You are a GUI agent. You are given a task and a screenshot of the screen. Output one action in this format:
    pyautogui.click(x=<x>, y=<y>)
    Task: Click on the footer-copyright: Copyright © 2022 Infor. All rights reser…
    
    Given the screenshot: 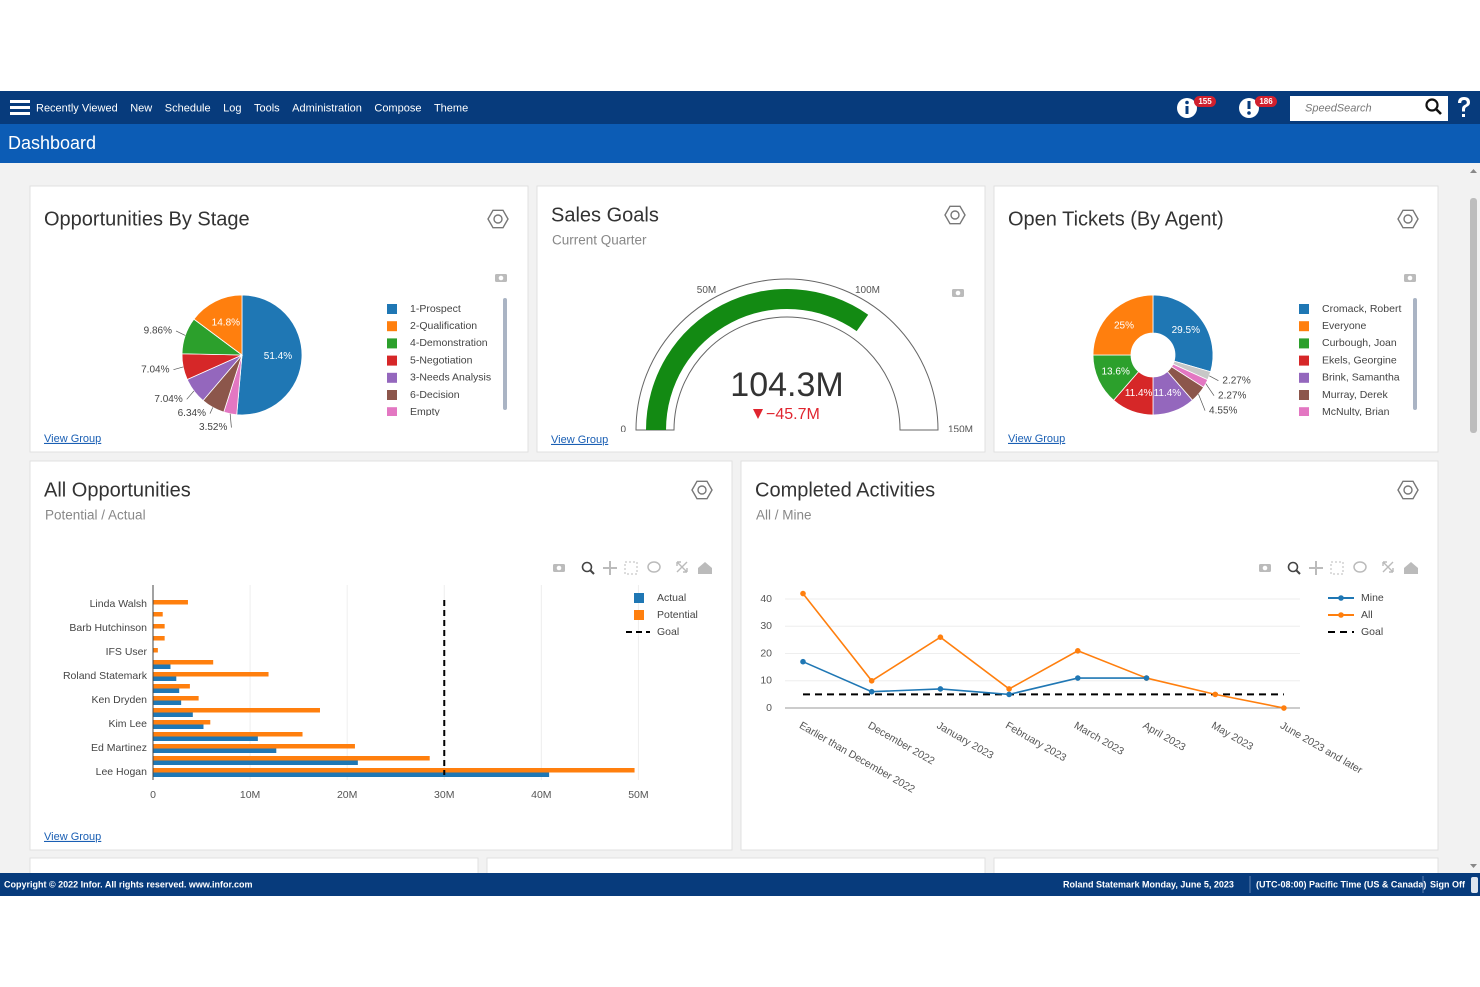 What is the action you would take?
    pyautogui.click(x=128, y=884)
    